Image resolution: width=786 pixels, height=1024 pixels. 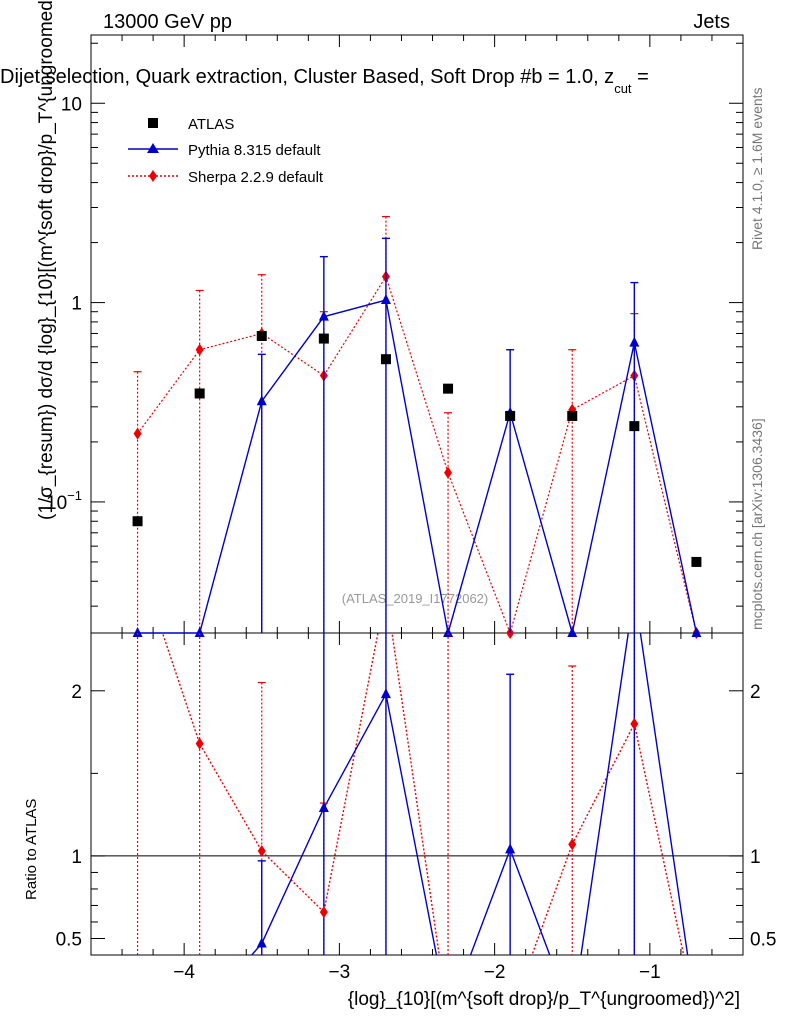 What do you see at coordinates (254, 150) in the screenshot?
I see `legend-pythia-label: Pythia 8.315 default` at bounding box center [254, 150].